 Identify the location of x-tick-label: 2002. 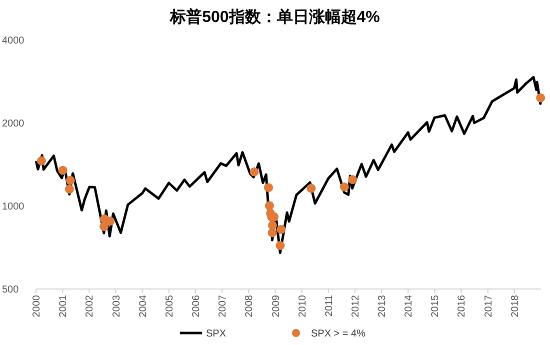
(90, 306).